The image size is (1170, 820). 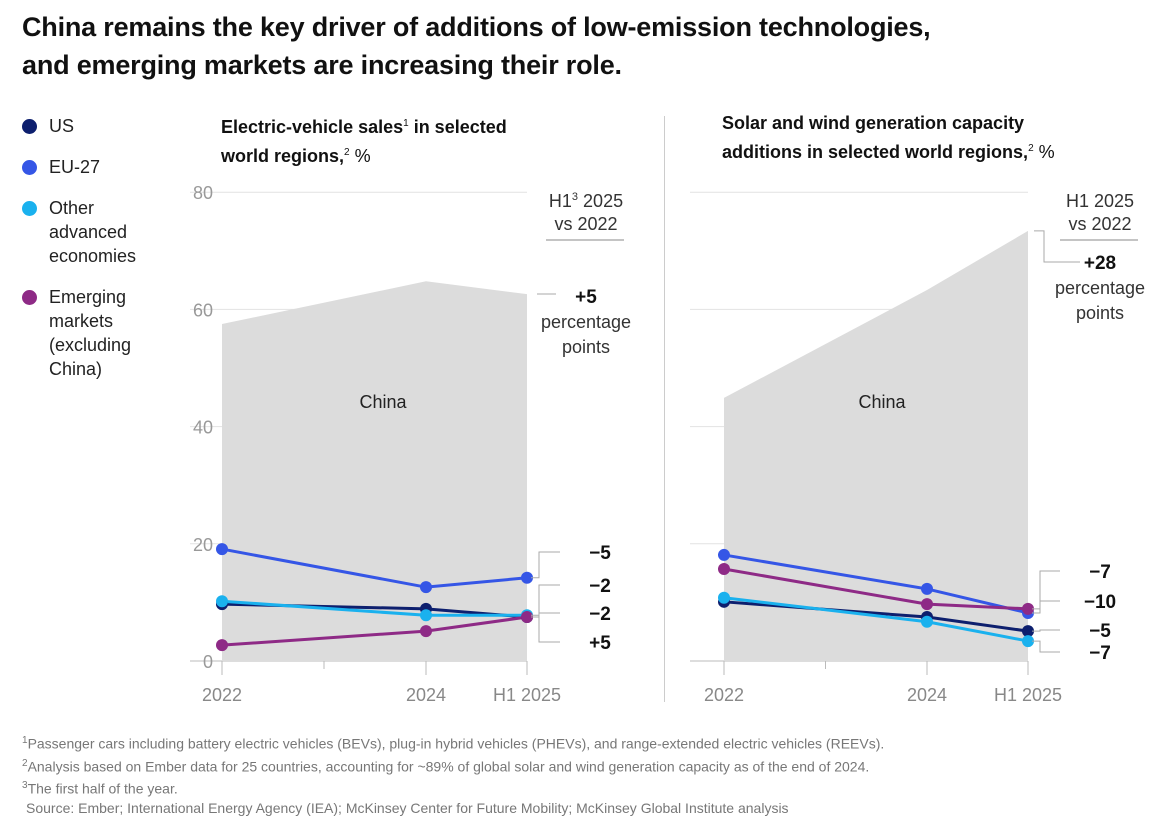 What do you see at coordinates (208, 662) in the screenshot?
I see `y-tick-label: 0` at bounding box center [208, 662].